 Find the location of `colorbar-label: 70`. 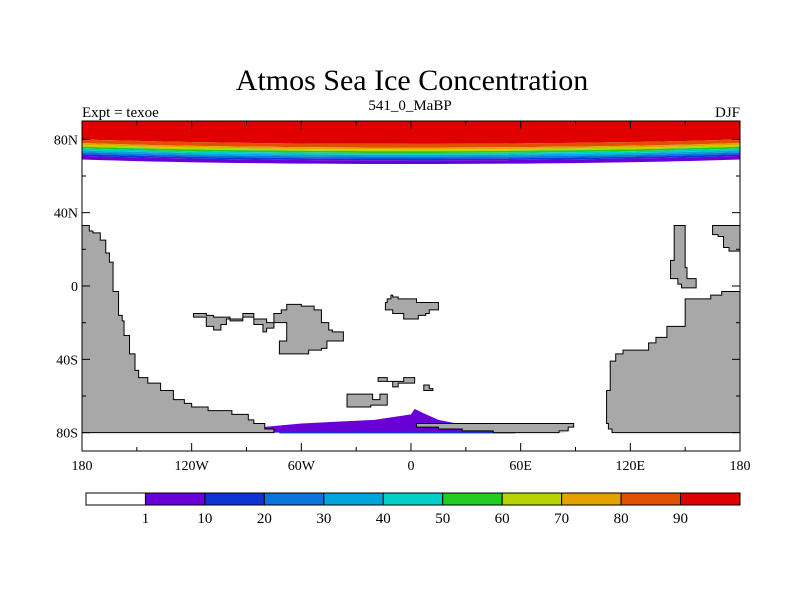

colorbar-label: 70 is located at coordinates (561, 519).